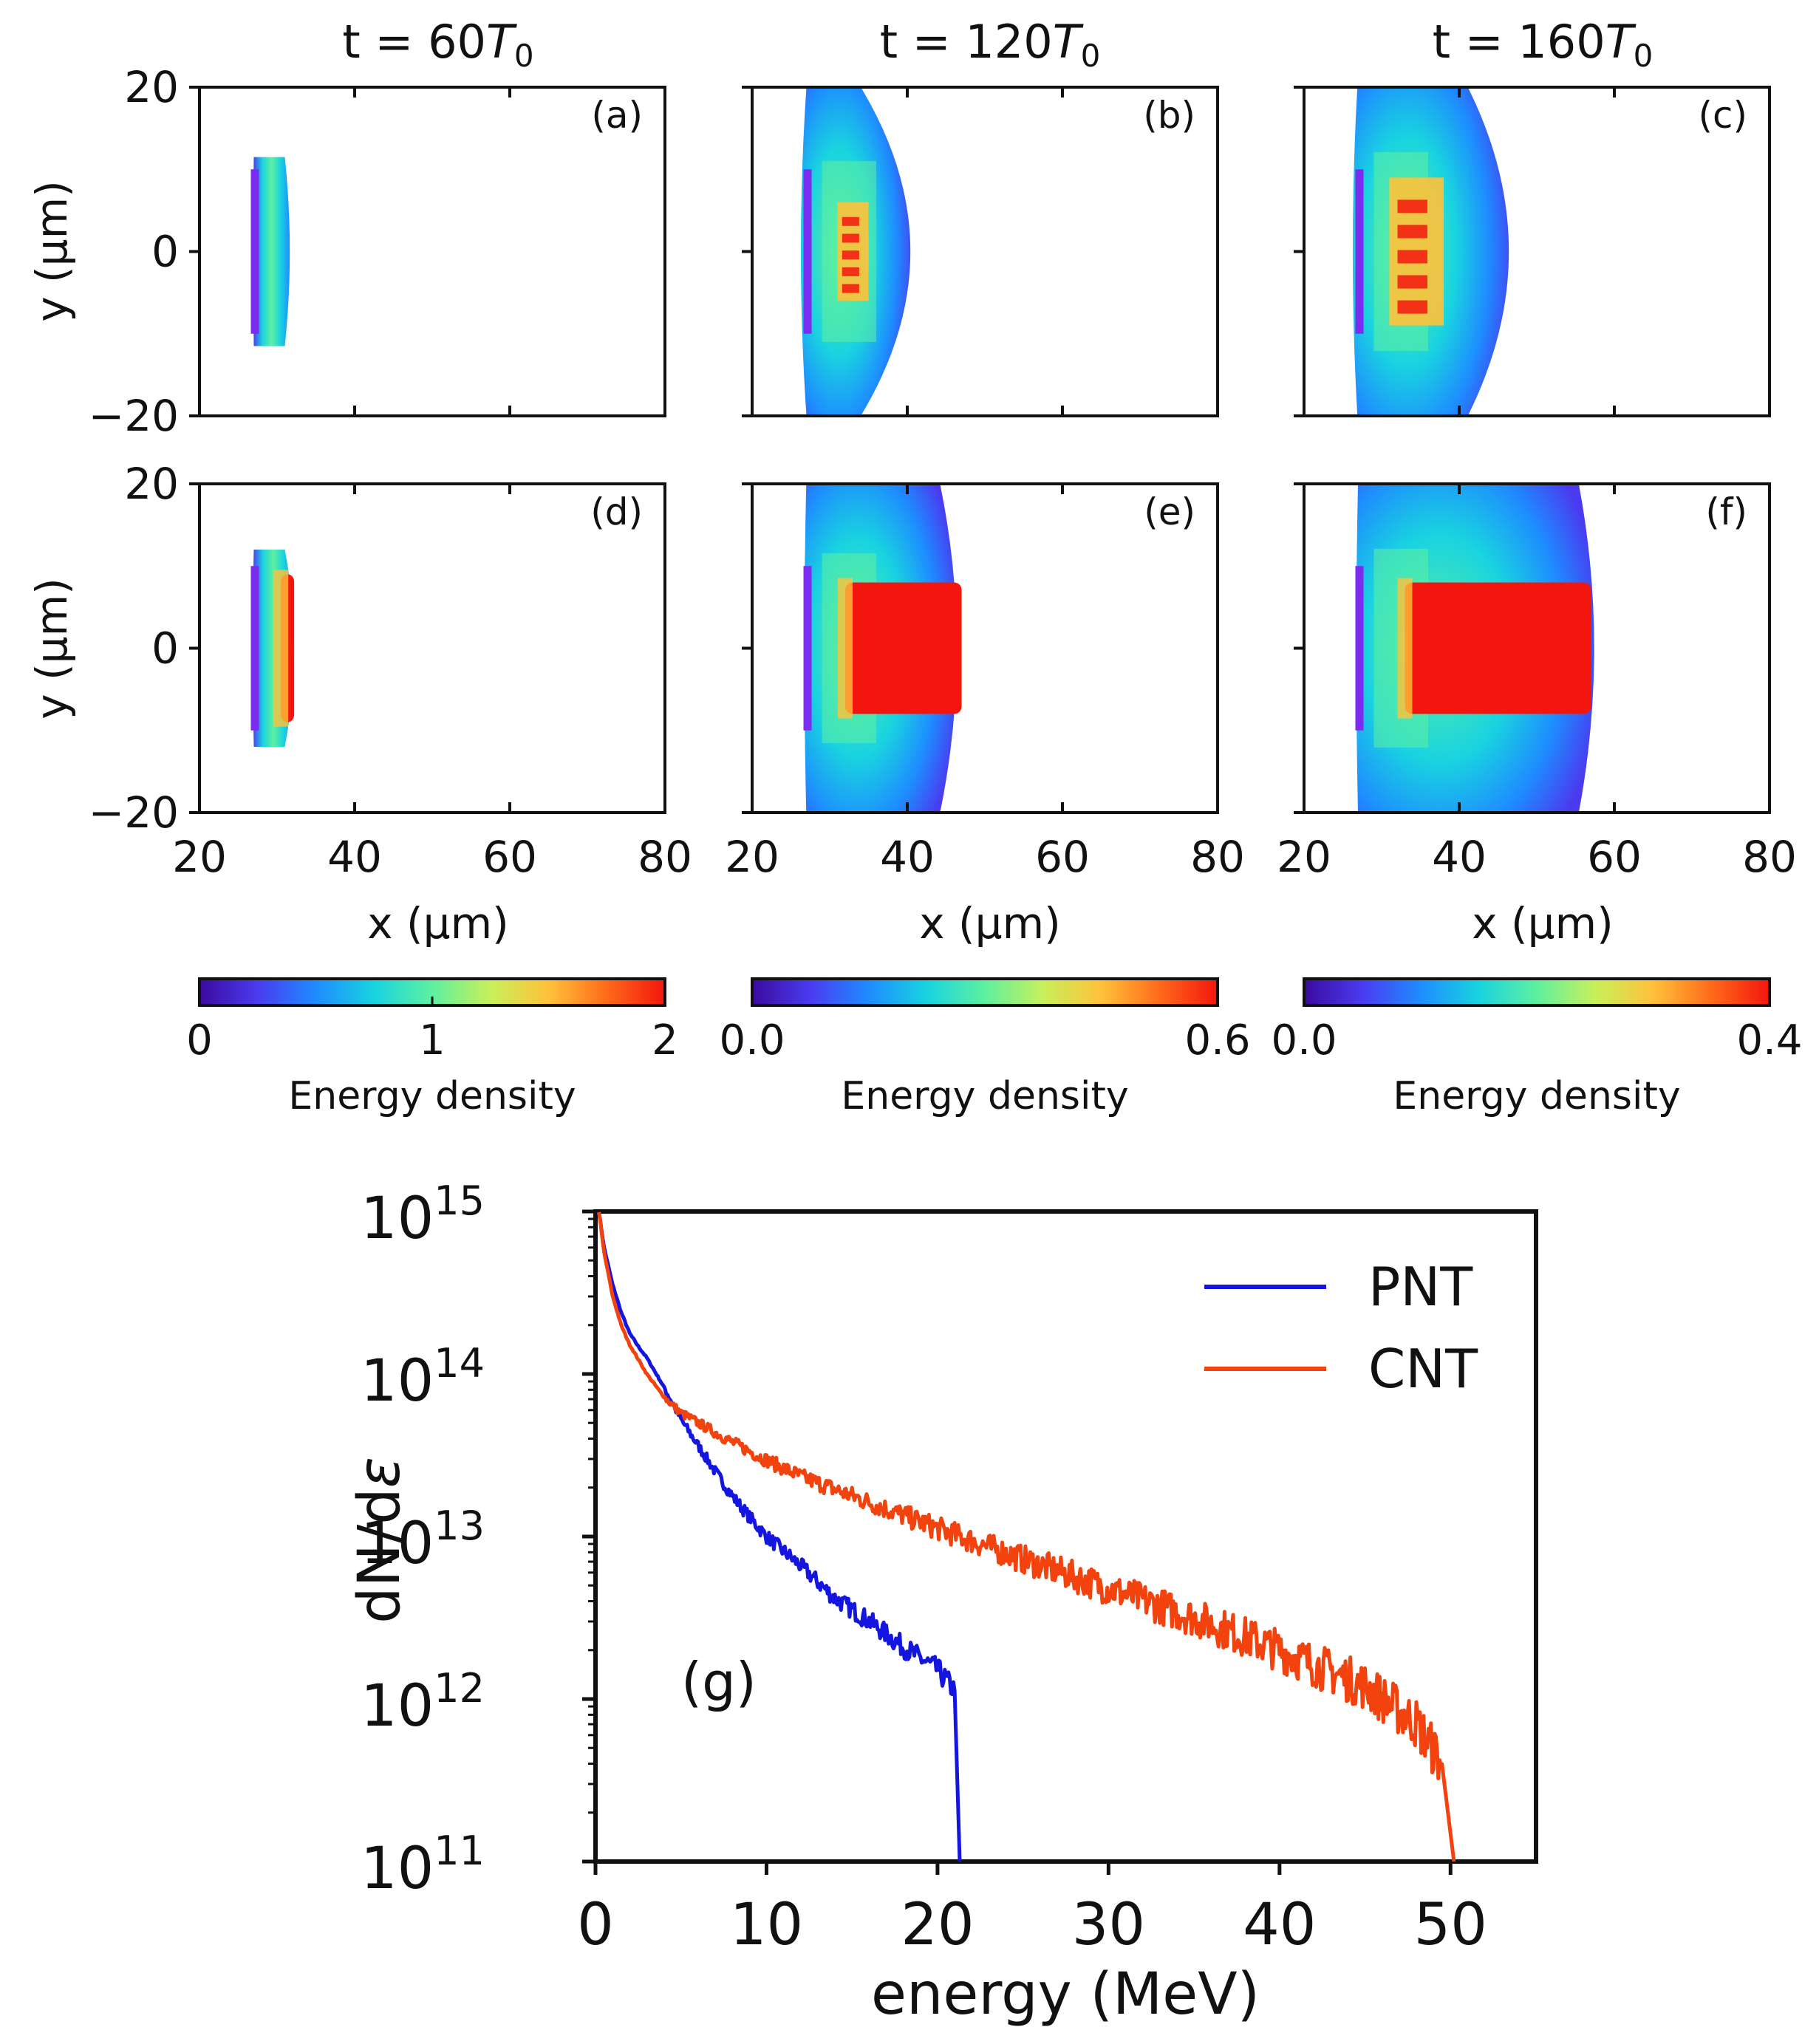 The height and width of the screenshot is (2044, 1819). Describe the element at coordinates (165, 252) in the screenshot. I see `y-tick-label: 0` at that location.